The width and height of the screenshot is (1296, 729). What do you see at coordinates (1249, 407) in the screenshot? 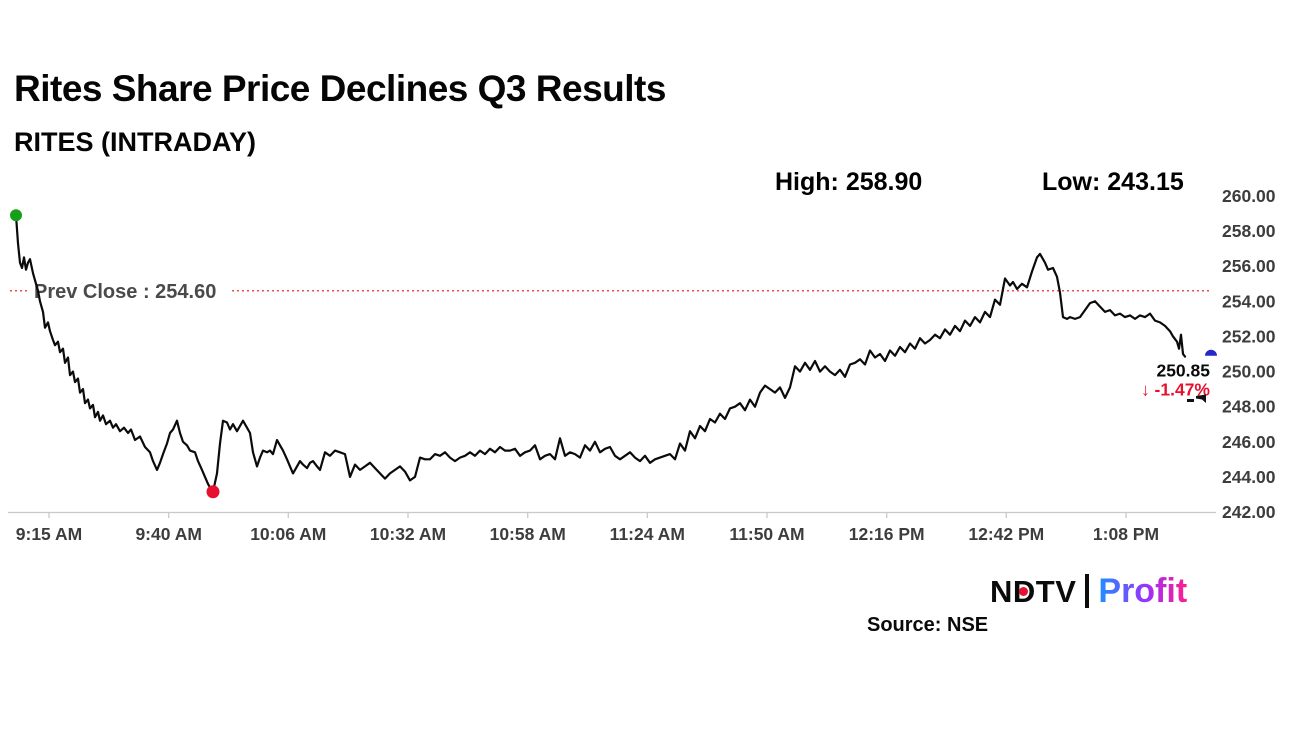
I see `y-tick-label: 248.00` at bounding box center [1249, 407].